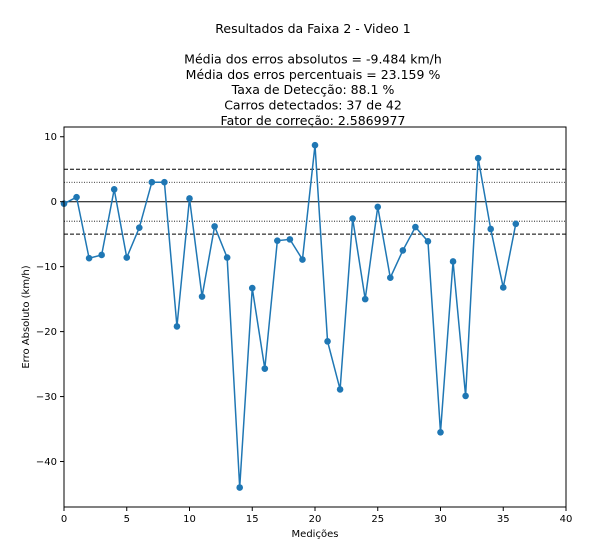 This screenshot has width=593, height=560. Describe the element at coordinates (26, 316) in the screenshot. I see `y-axis-label: Erro Absoluto (km/h)` at that location.